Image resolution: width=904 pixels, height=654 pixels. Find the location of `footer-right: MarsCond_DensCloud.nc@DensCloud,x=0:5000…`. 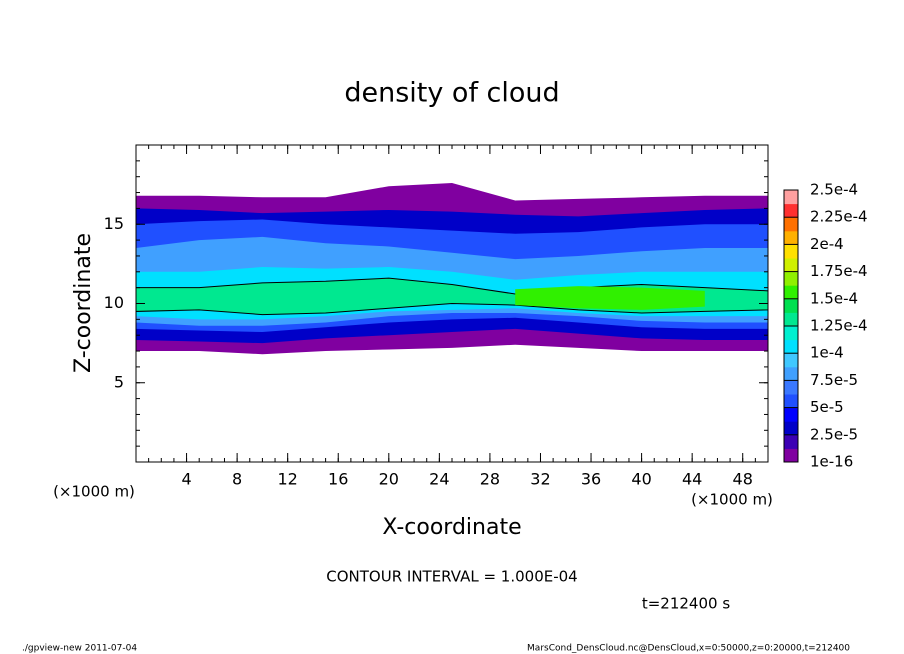

footer-right: MarsCond_DensCloud.nc@DensCloud,x=0:5000… is located at coordinates (688, 649).